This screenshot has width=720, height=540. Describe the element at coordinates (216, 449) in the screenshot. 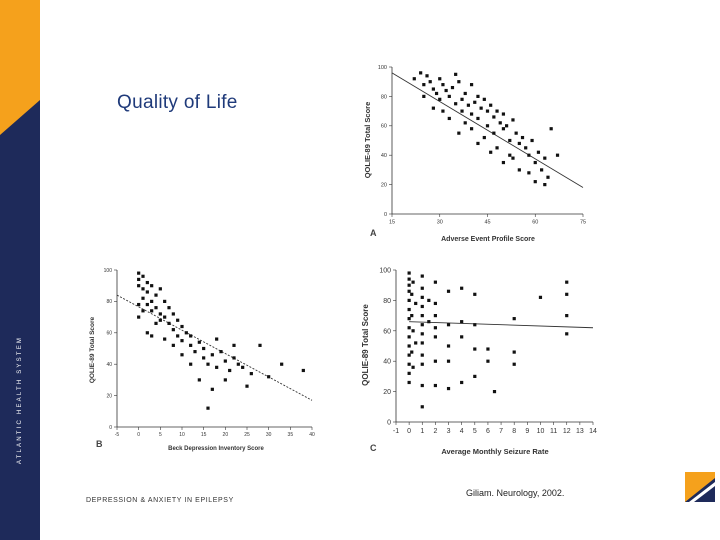

I see `x-axis-label: Beck Depression Inventory Score` at that location.